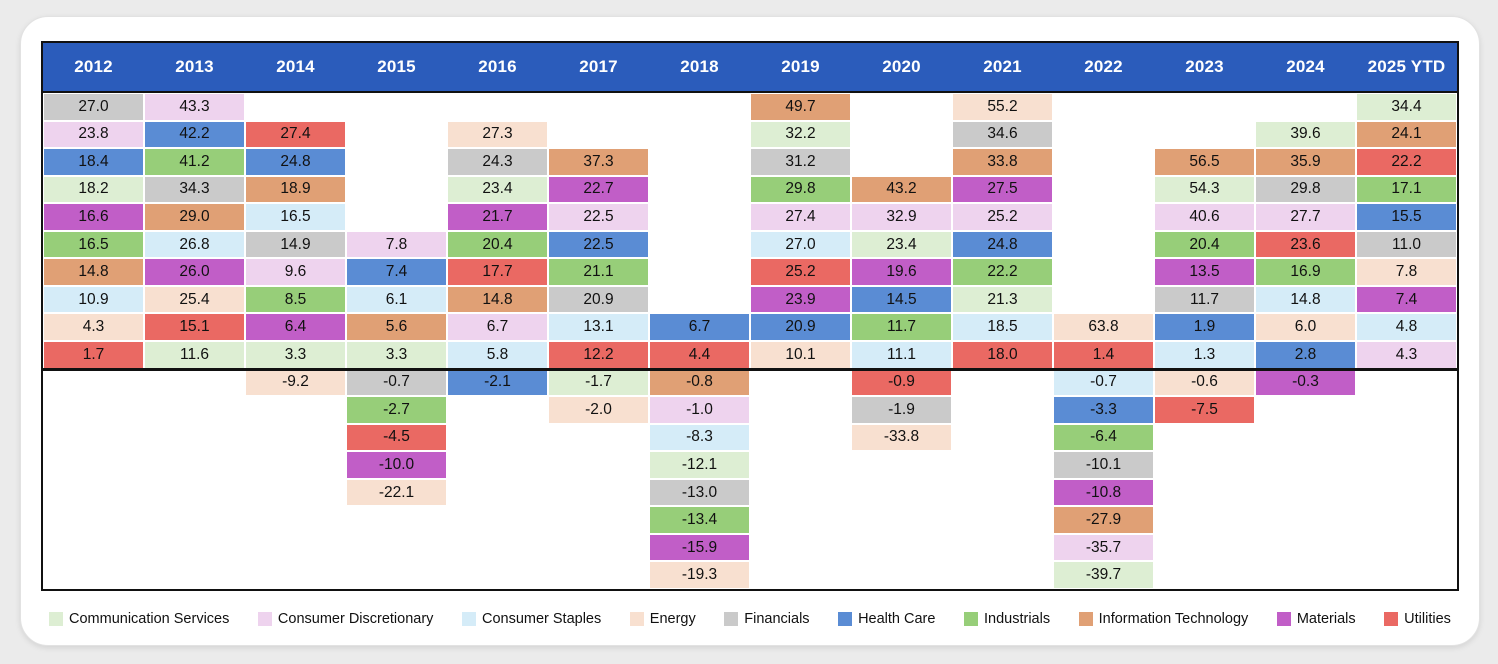  Describe the element at coordinates (1002, 162) in the screenshot. I see `return-cell: 33.8` at that location.